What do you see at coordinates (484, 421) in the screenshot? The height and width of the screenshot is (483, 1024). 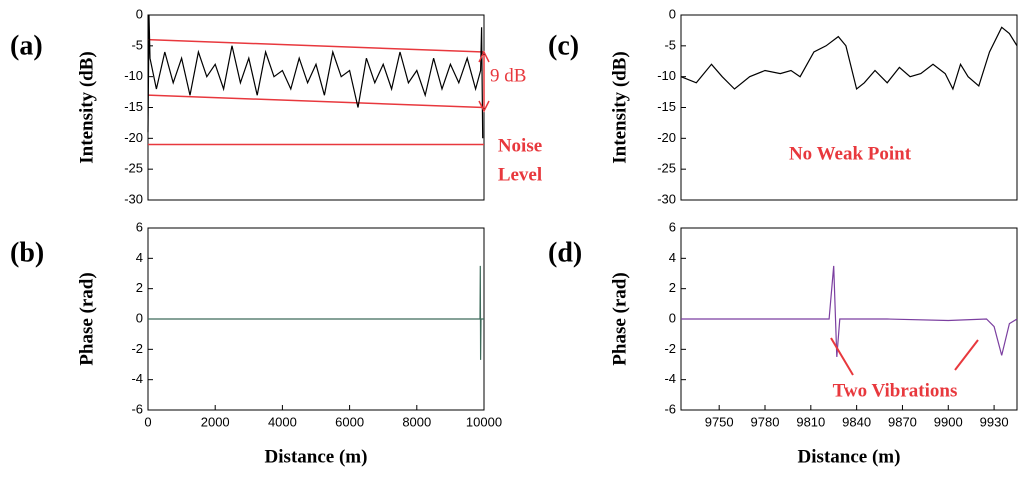 I see `x-tick-label: 10000` at bounding box center [484, 421].